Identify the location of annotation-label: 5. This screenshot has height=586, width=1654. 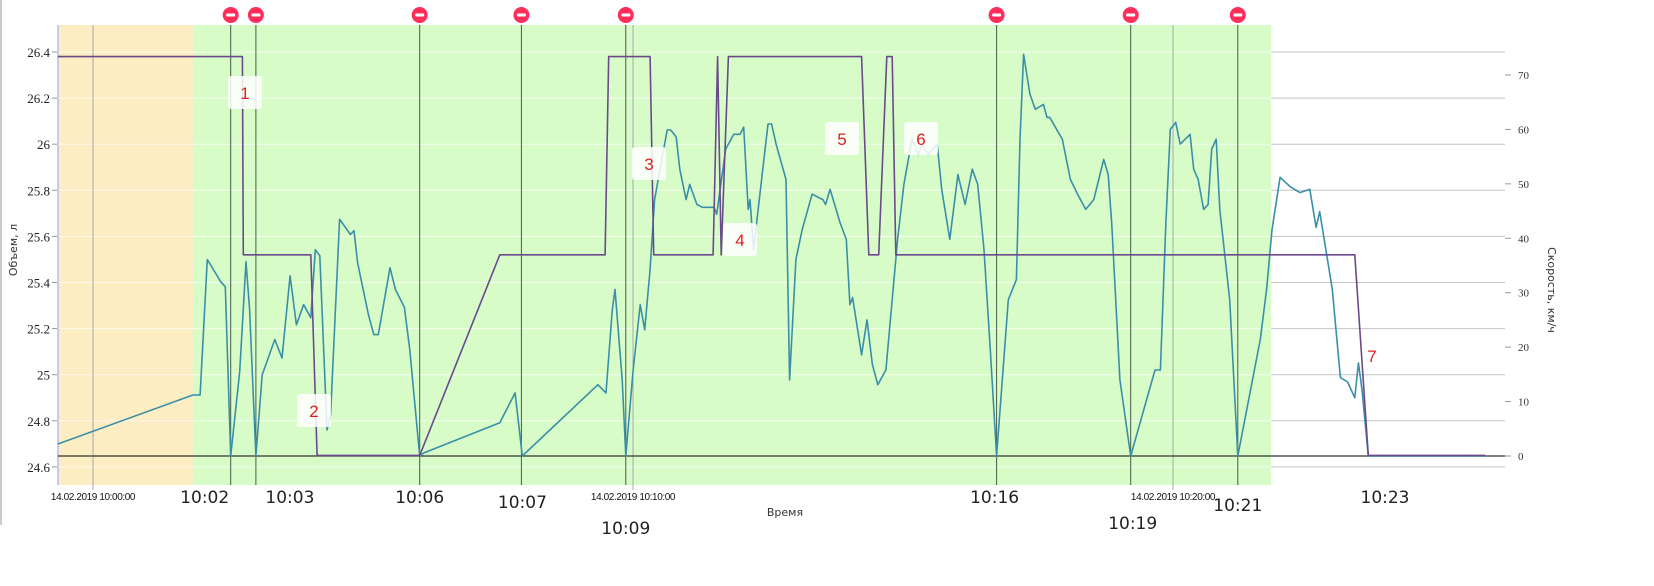
(841, 139).